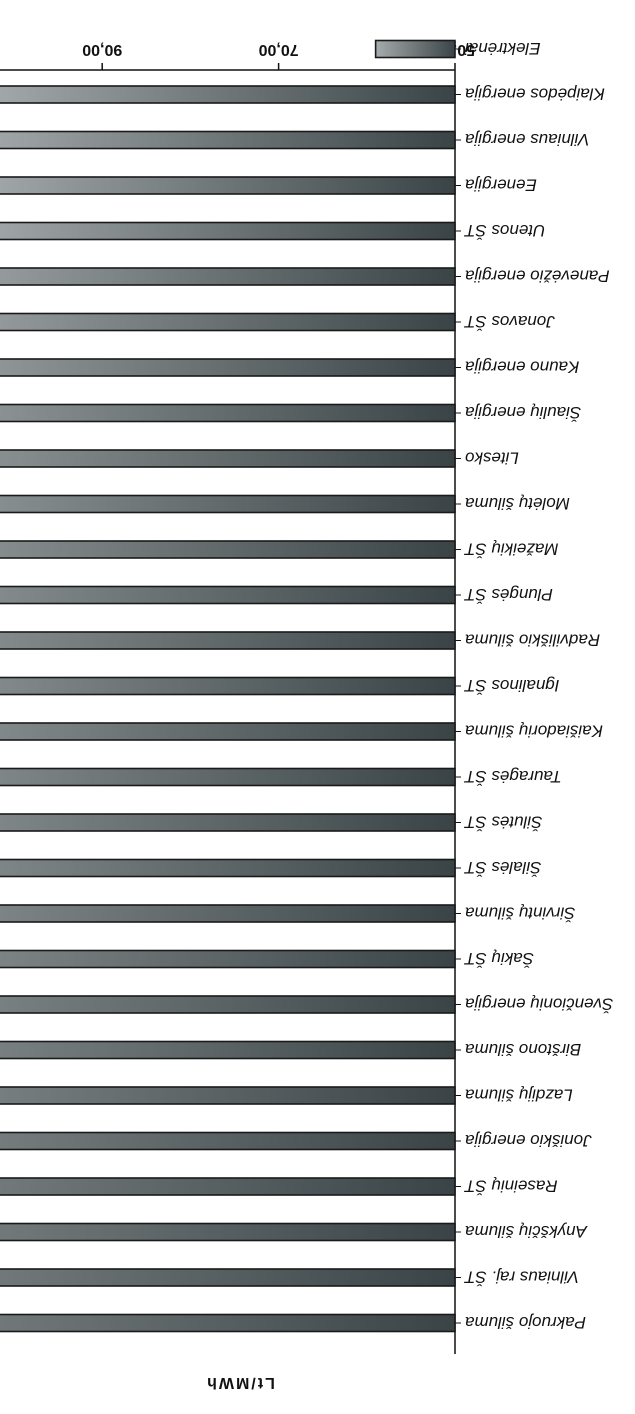  I want to click on category-label: Švenčionių energija, so click(539, 1004).